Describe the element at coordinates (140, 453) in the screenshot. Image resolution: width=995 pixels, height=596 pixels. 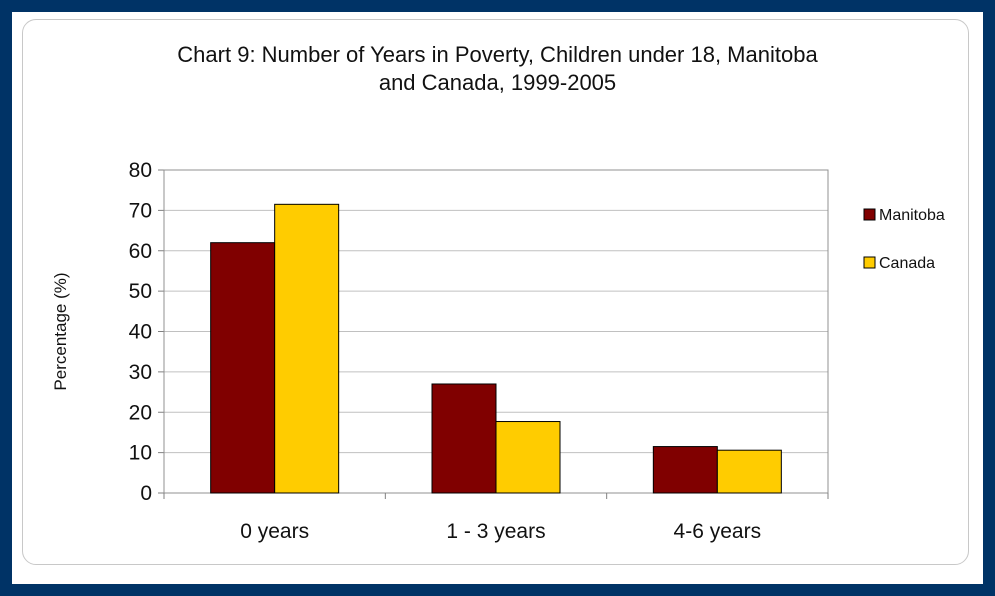
I see `y-tick-label: 10` at that location.